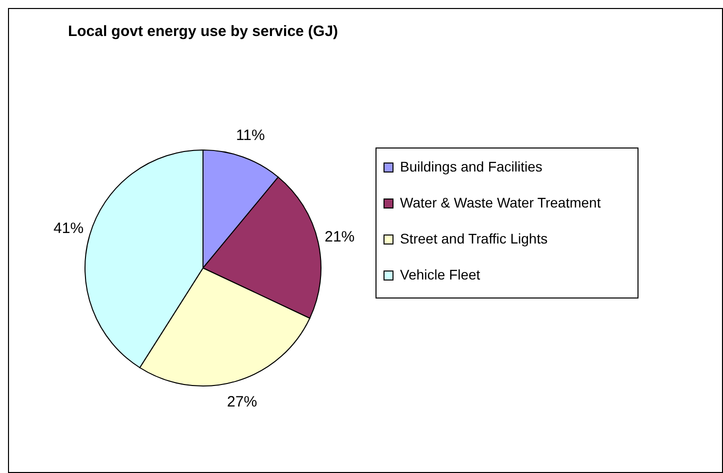 The width and height of the screenshot is (723, 473). What do you see at coordinates (474, 238) in the screenshot?
I see `legend-label: Street and Traffic Lights` at bounding box center [474, 238].